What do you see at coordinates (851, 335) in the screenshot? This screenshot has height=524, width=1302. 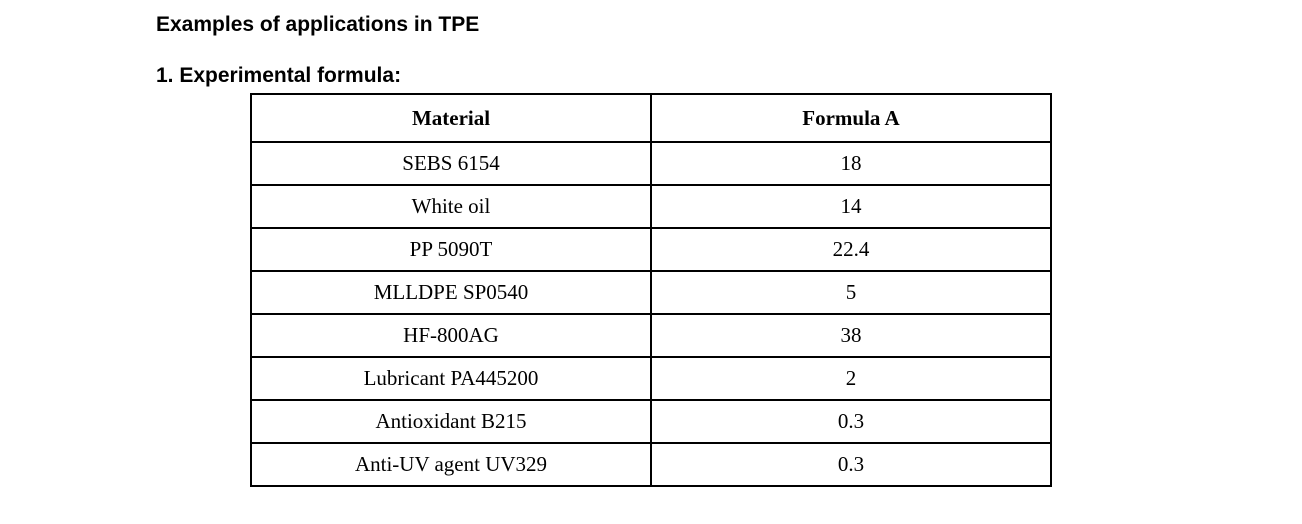 I see `formula-a-cell: 38` at bounding box center [851, 335].